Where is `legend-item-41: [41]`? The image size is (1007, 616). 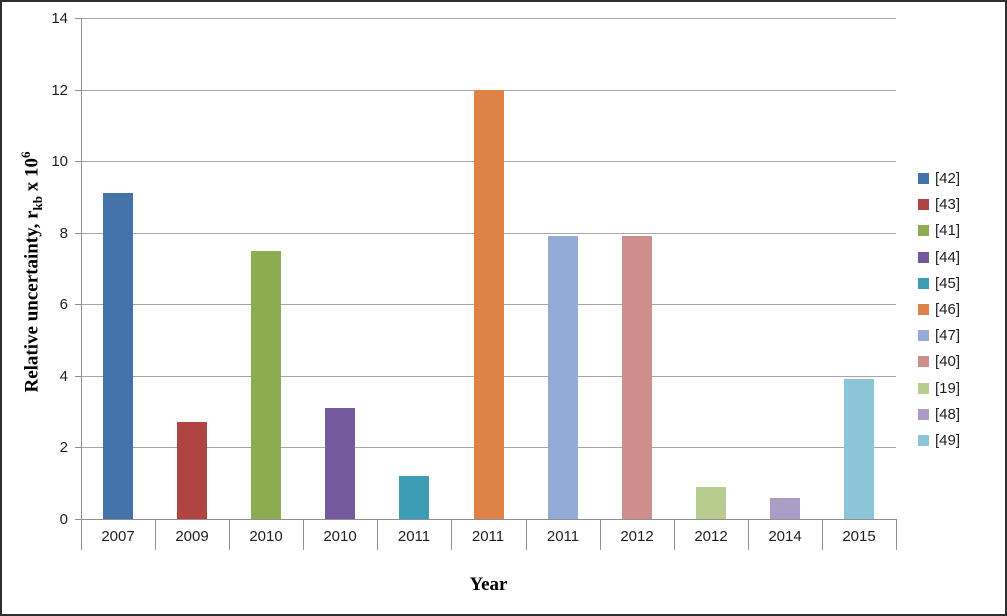 legend-item-41: [41] is located at coordinates (939, 230).